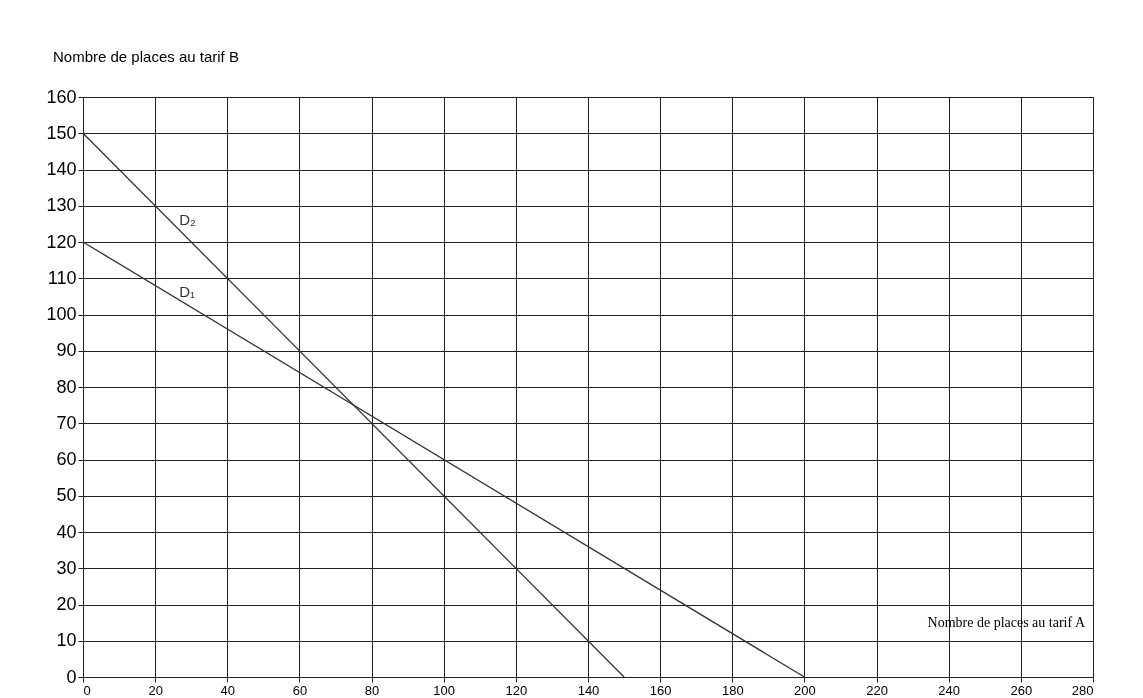  I want to click on y-tick-label: 140, so click(61, 169).